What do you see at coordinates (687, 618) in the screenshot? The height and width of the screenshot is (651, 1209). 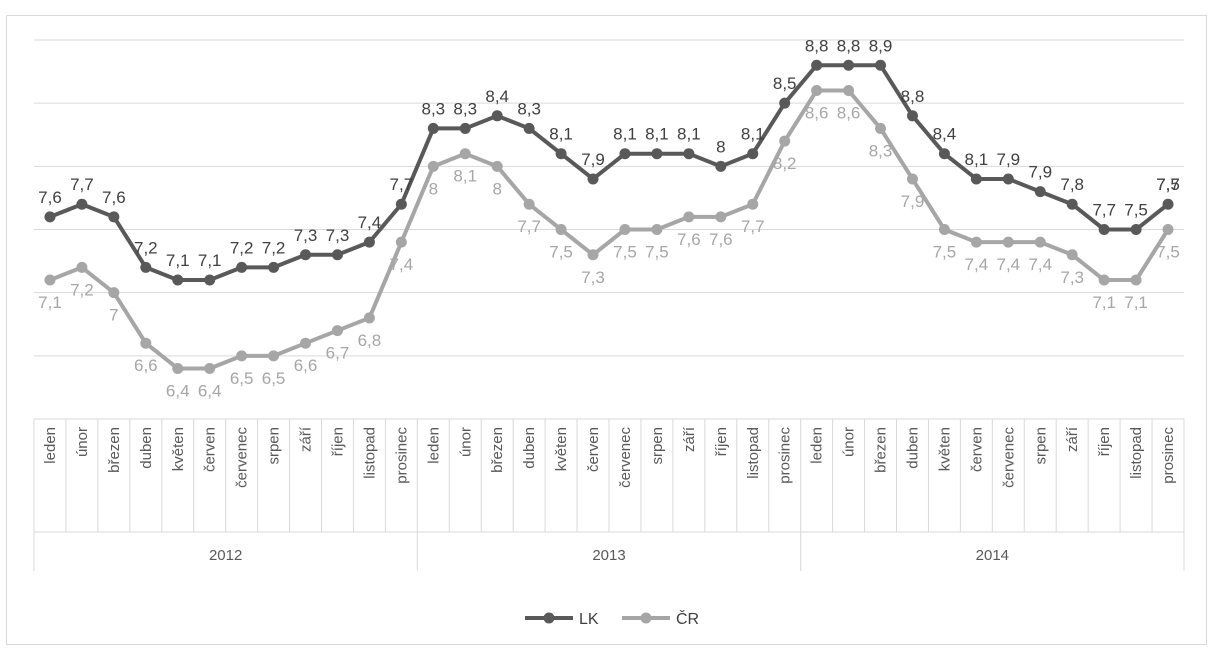 I see `legend-label: ČR` at bounding box center [687, 618].